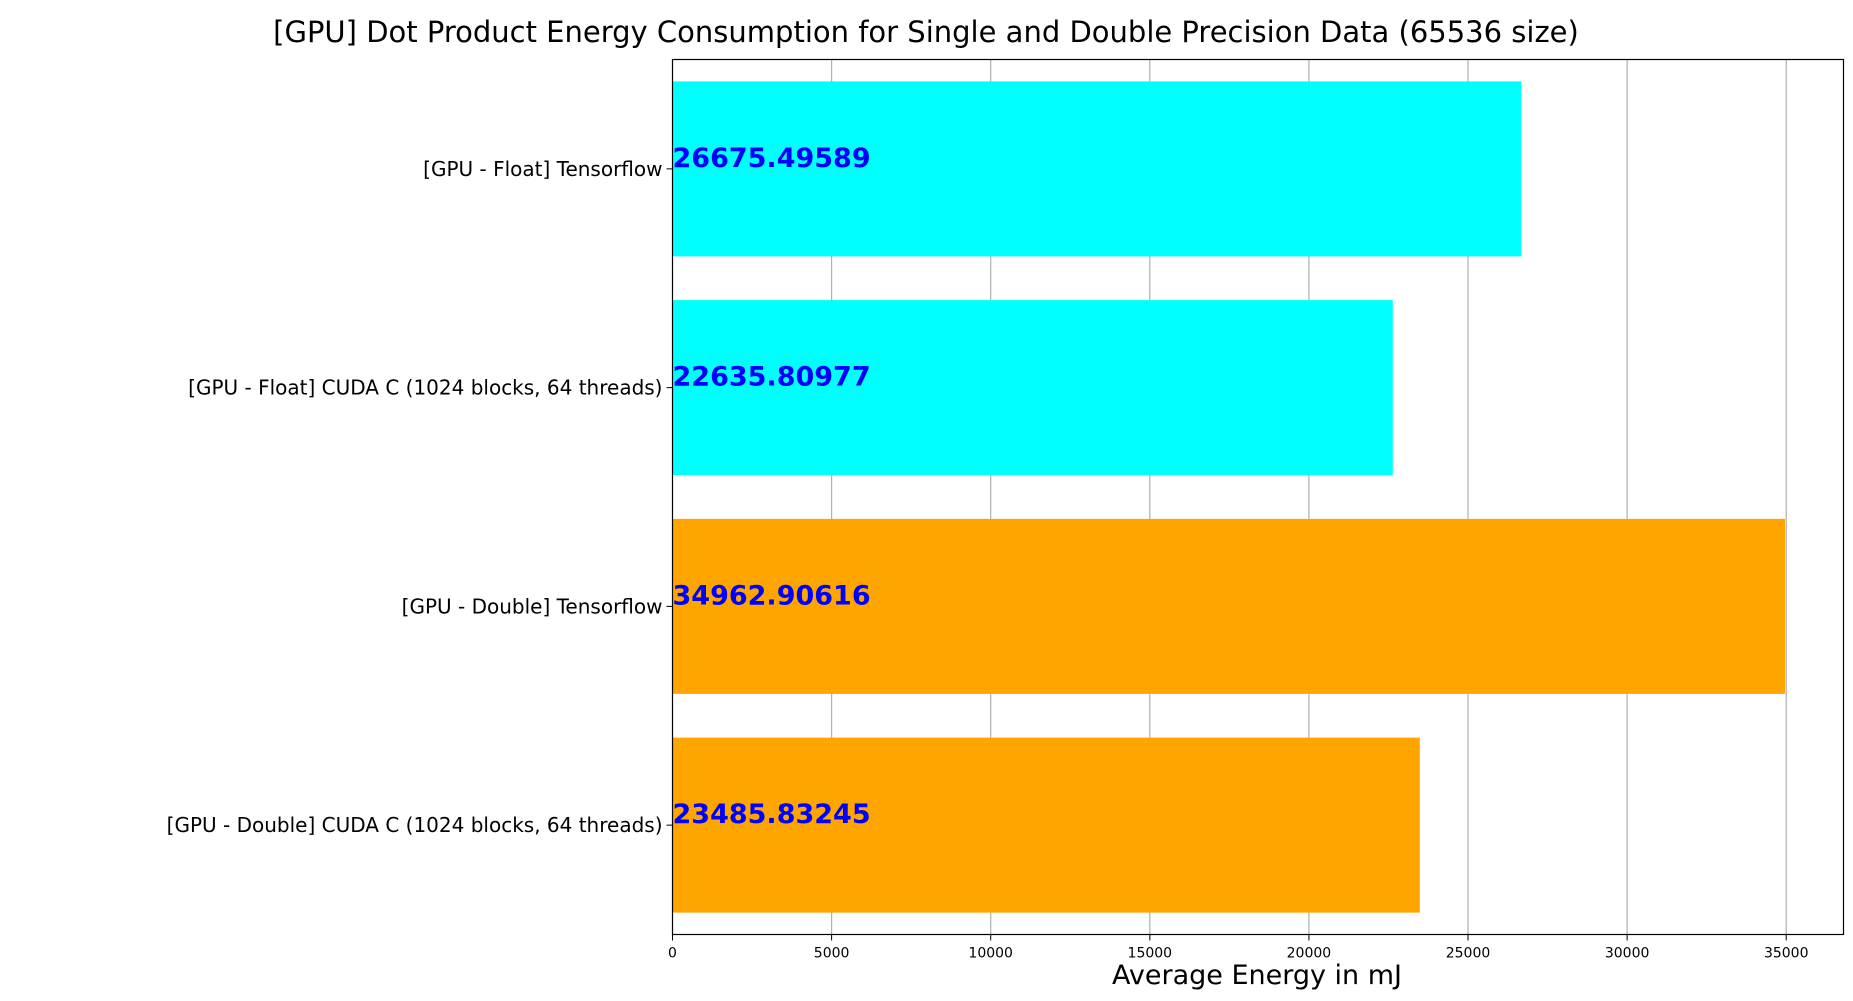  Describe the element at coordinates (990, 954) in the screenshot. I see `x-tick-label: 10000` at that location.